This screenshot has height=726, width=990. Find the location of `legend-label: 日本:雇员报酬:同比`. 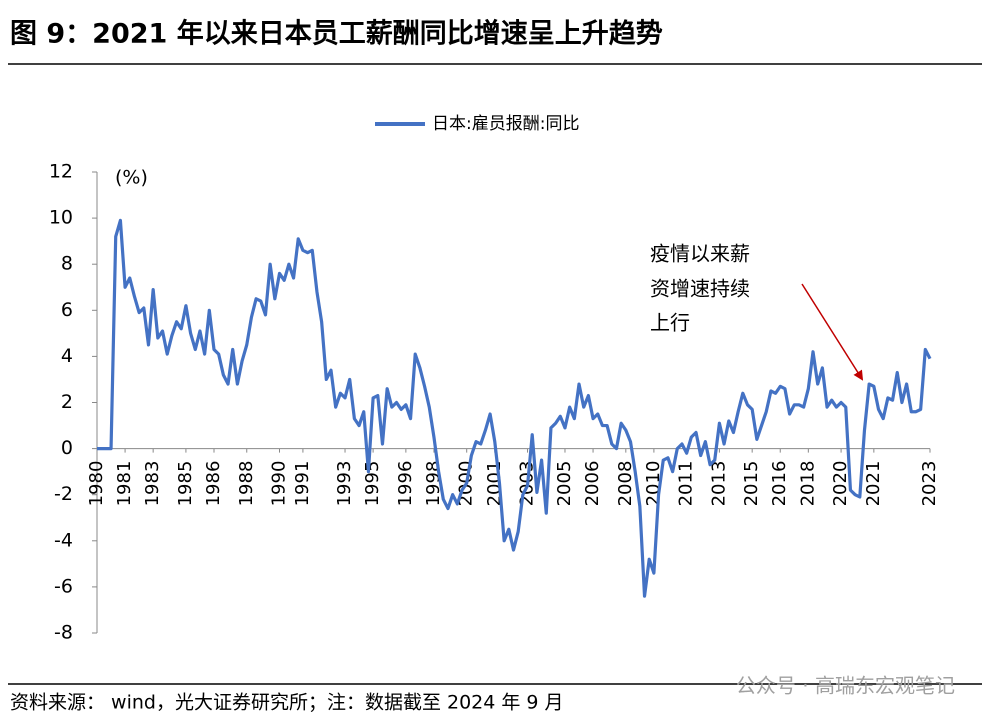

legend-label: 日本:雇员报酬:同比 is located at coordinates (505, 124).